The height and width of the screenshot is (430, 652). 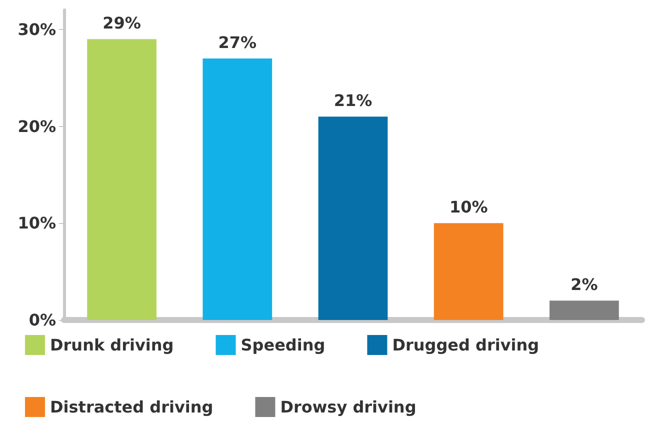 What do you see at coordinates (37, 126) in the screenshot?
I see `y-tick-label: 20%` at bounding box center [37, 126].